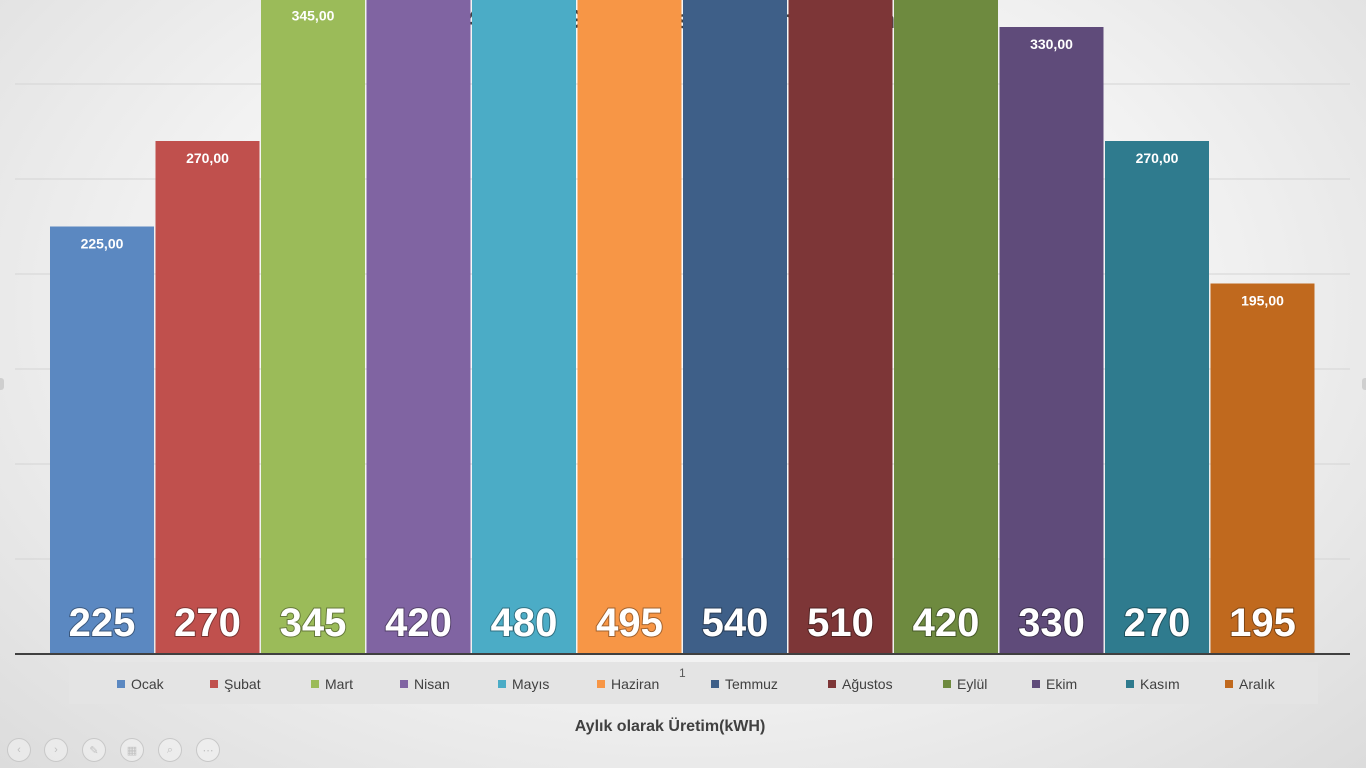 Image resolution: width=1366 pixels, height=768 pixels. I want to click on bar-12: 195,00 195, so click(1262, 468).